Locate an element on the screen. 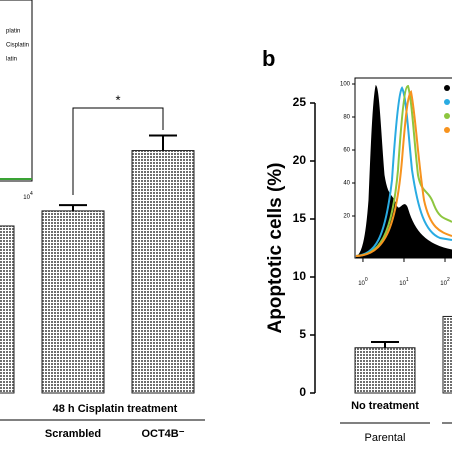 The width and height of the screenshot is (452, 452). x-axis-label: 48 h Cisplatin treatment is located at coordinates (115, 409).